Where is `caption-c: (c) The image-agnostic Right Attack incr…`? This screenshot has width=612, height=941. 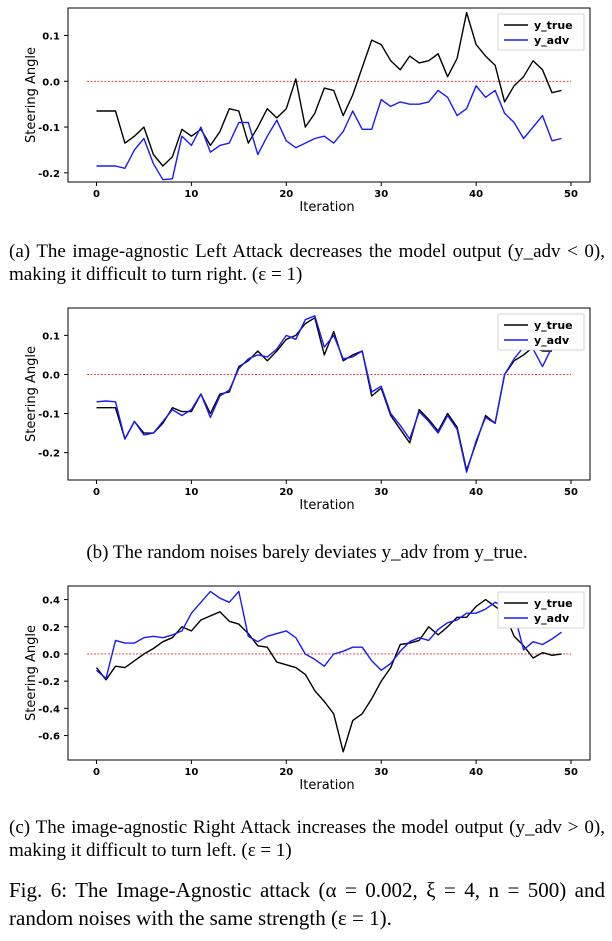 caption-c: (c) The image-agnostic Right Attack incr… is located at coordinates (307, 839).